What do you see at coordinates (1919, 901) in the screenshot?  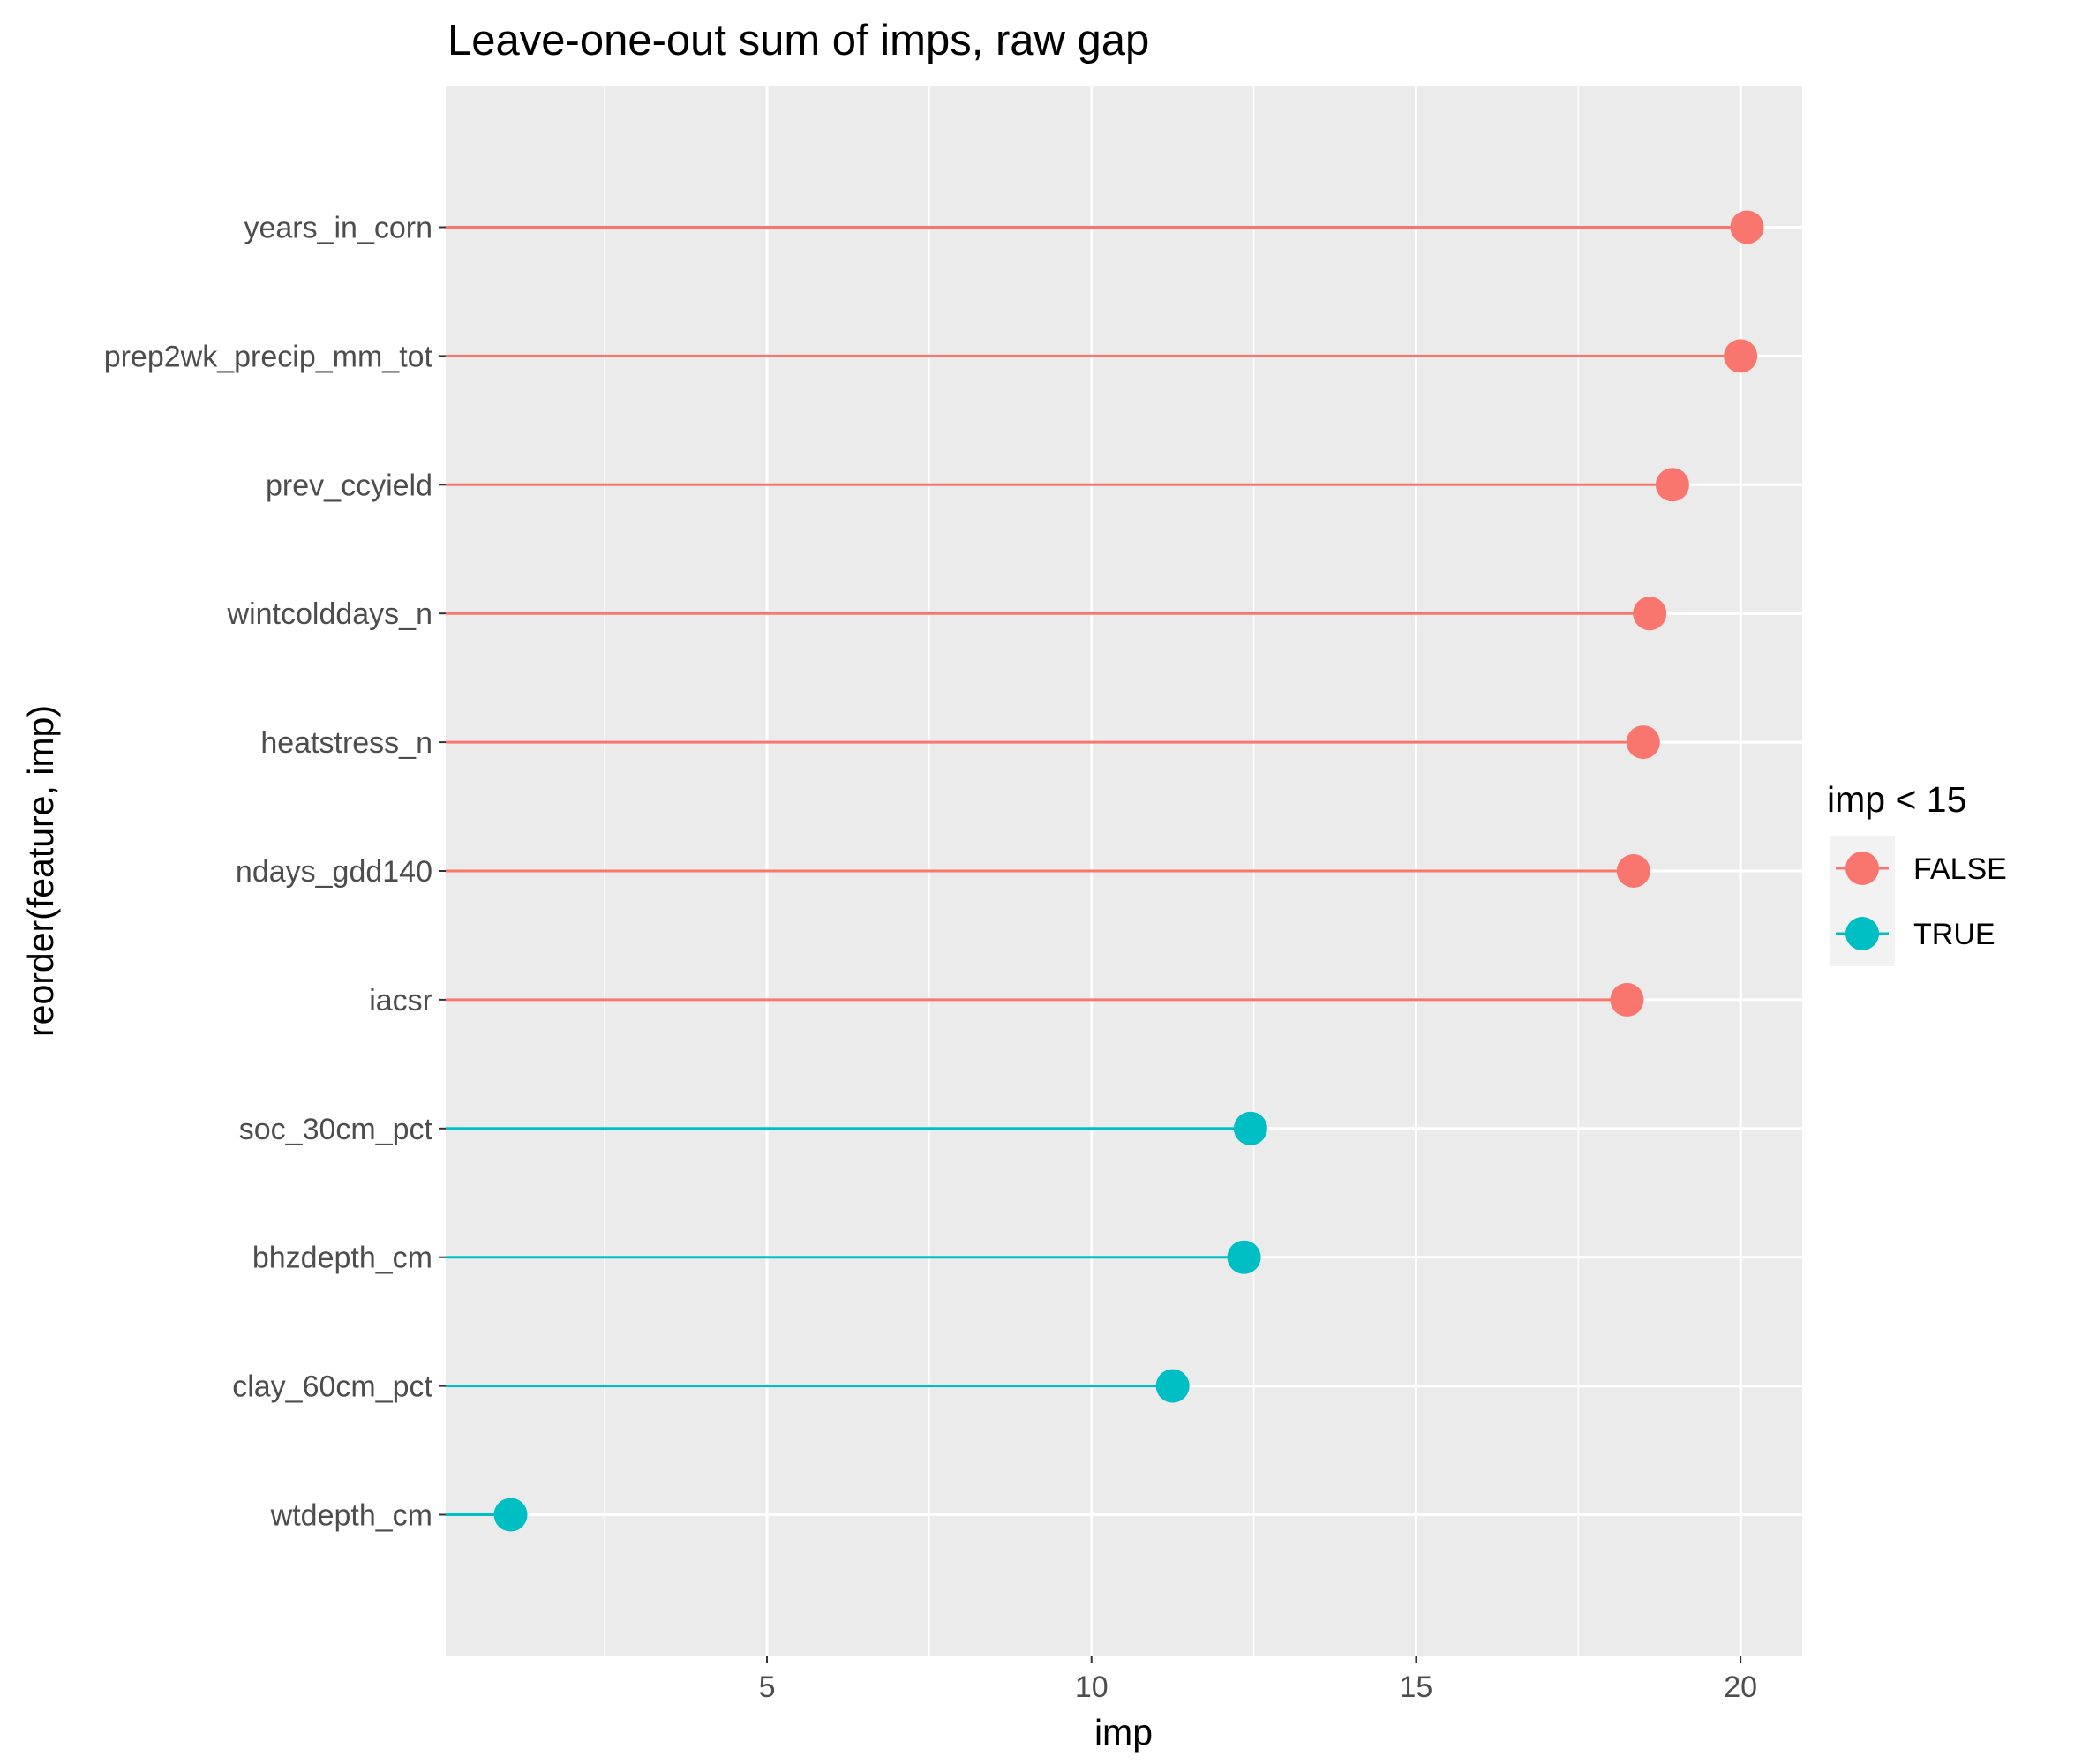 I see `legend-entries: FALSE TRUE` at bounding box center [1919, 901].